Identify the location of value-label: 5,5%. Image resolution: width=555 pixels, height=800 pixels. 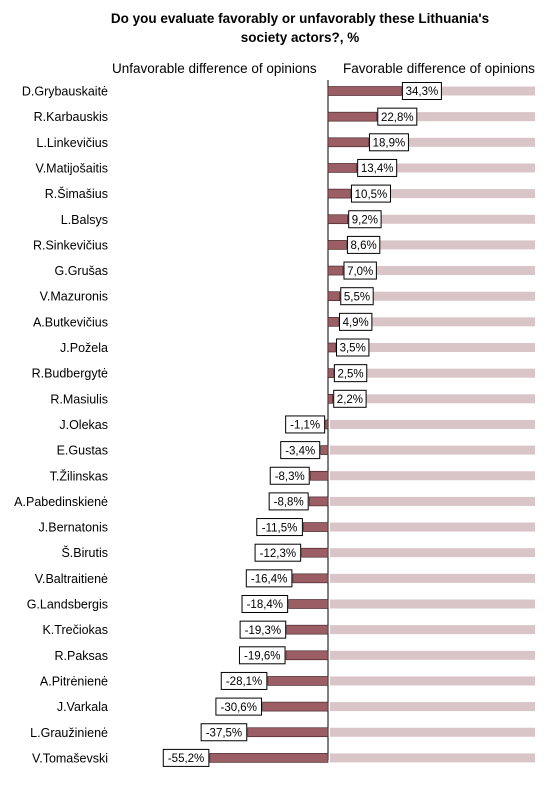
(357, 297).